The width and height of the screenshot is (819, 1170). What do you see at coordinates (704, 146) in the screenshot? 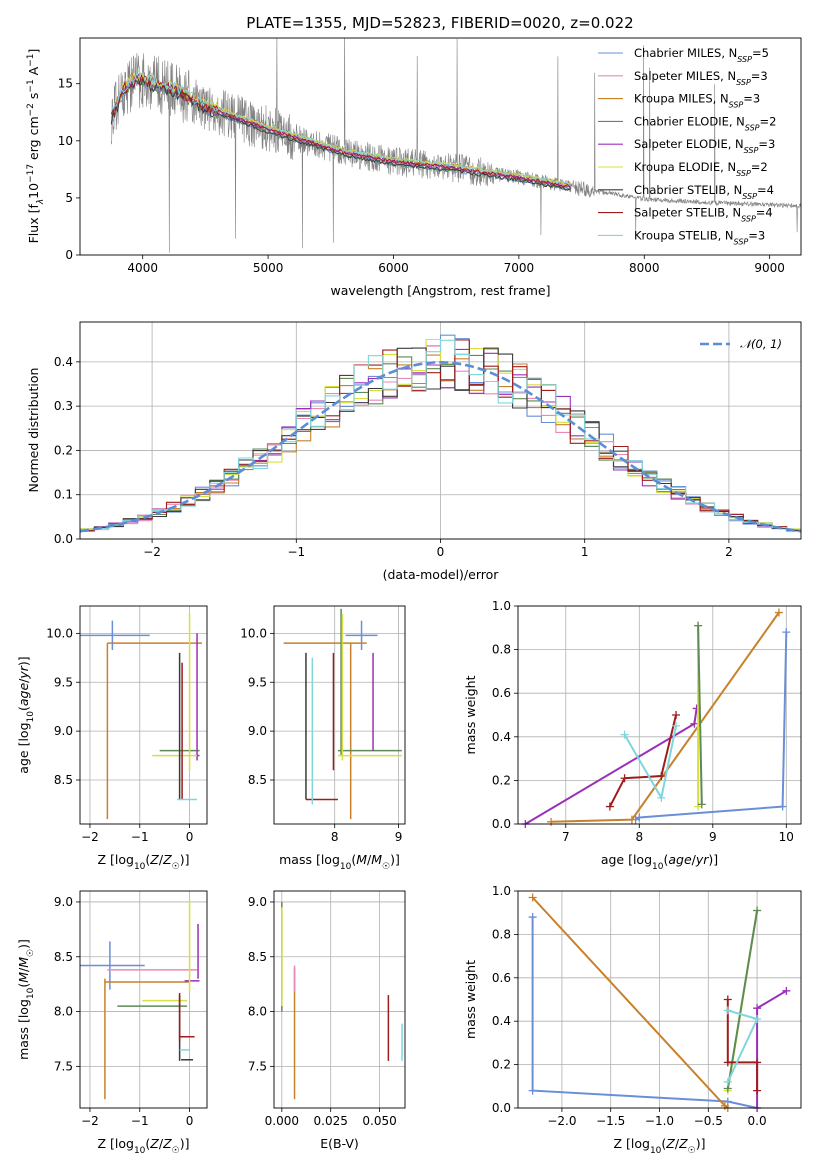
I see `legend-entry: Salpeter ELODIE, NSSP=3` at bounding box center [704, 146].